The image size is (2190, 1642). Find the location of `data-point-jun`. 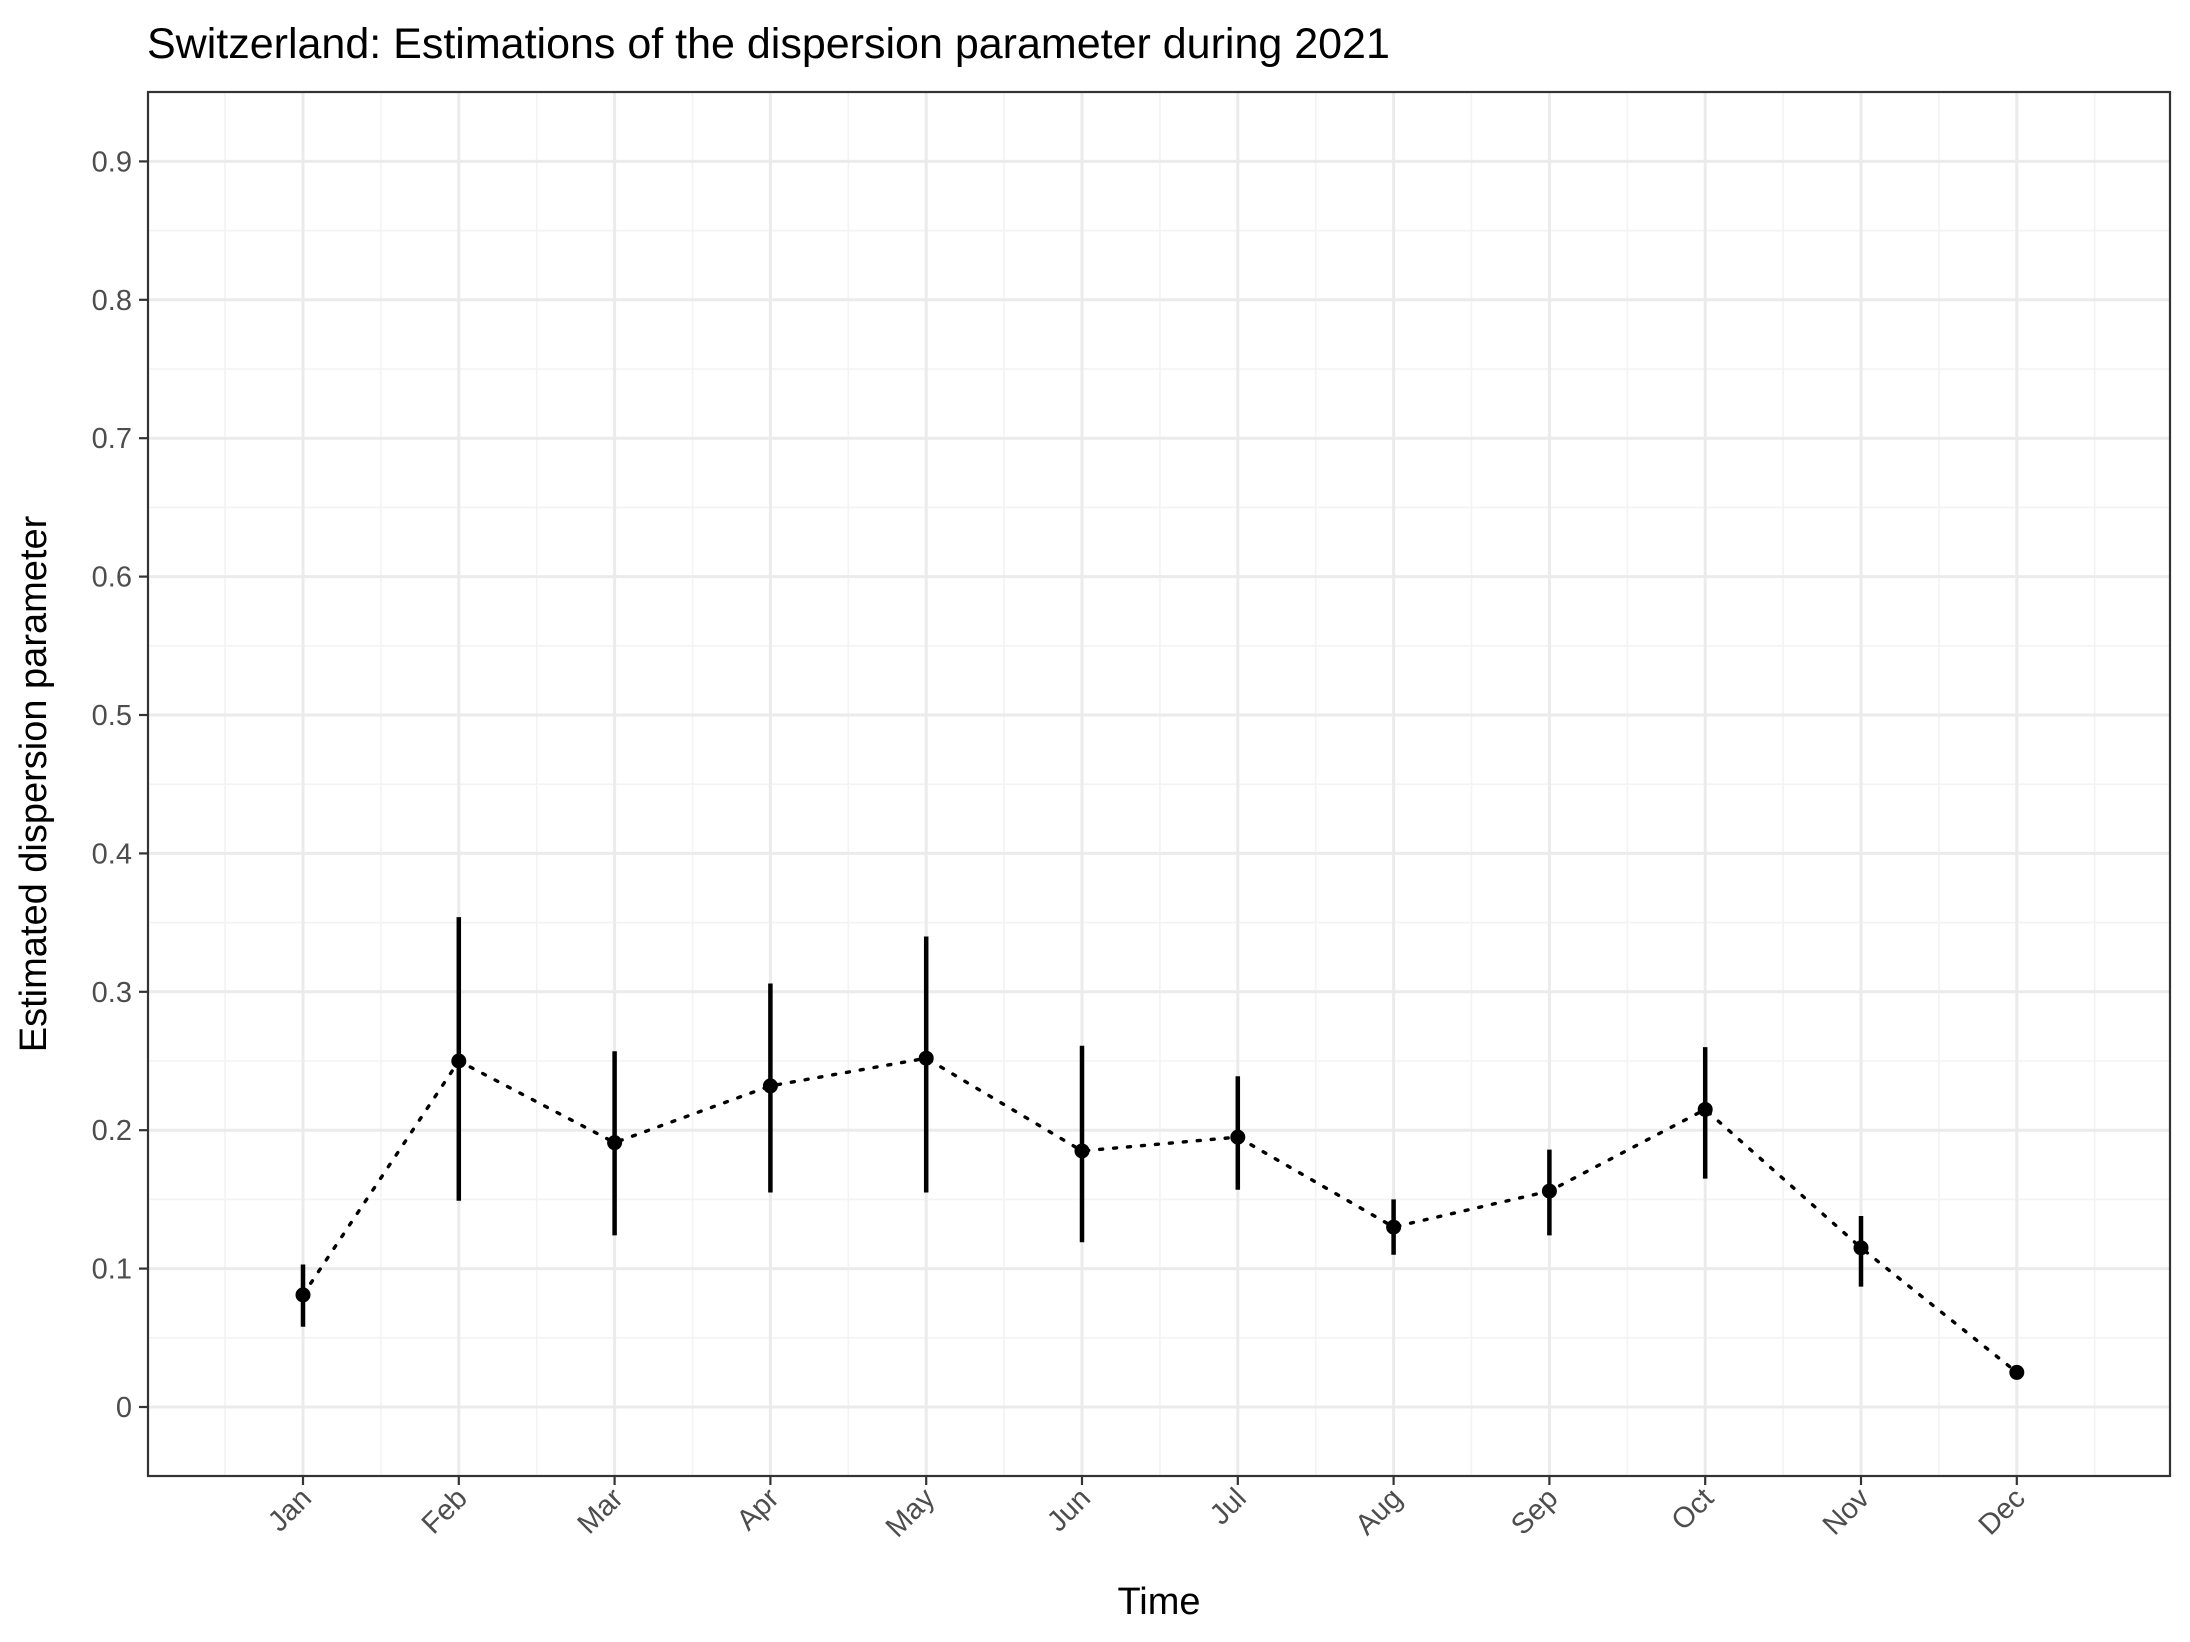

data-point-jun is located at coordinates (1082, 1151).